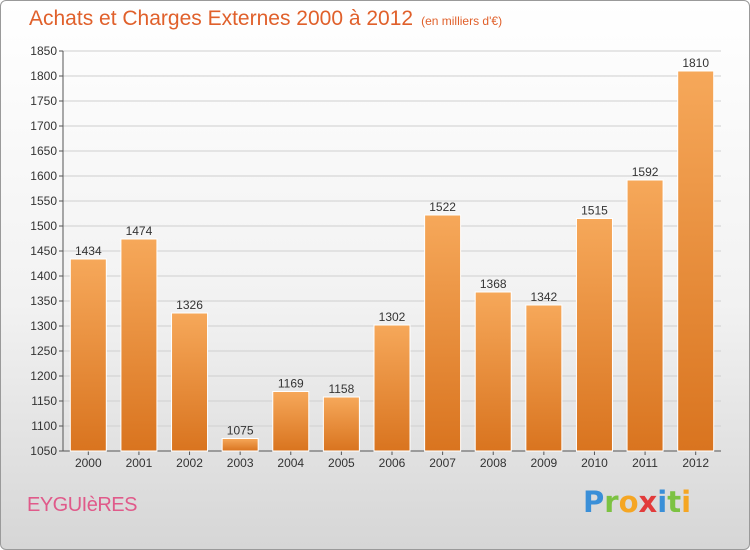 This screenshot has height=550, width=750. What do you see at coordinates (82, 505) in the screenshot?
I see `town-name: EYGUIèRES` at bounding box center [82, 505].